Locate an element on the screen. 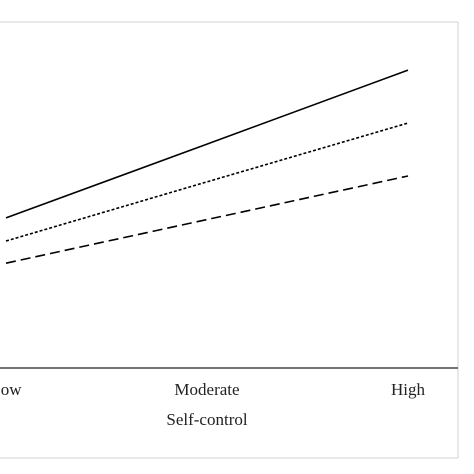 The image size is (474, 474). x-axis-title: Self-control is located at coordinates (206, 419).